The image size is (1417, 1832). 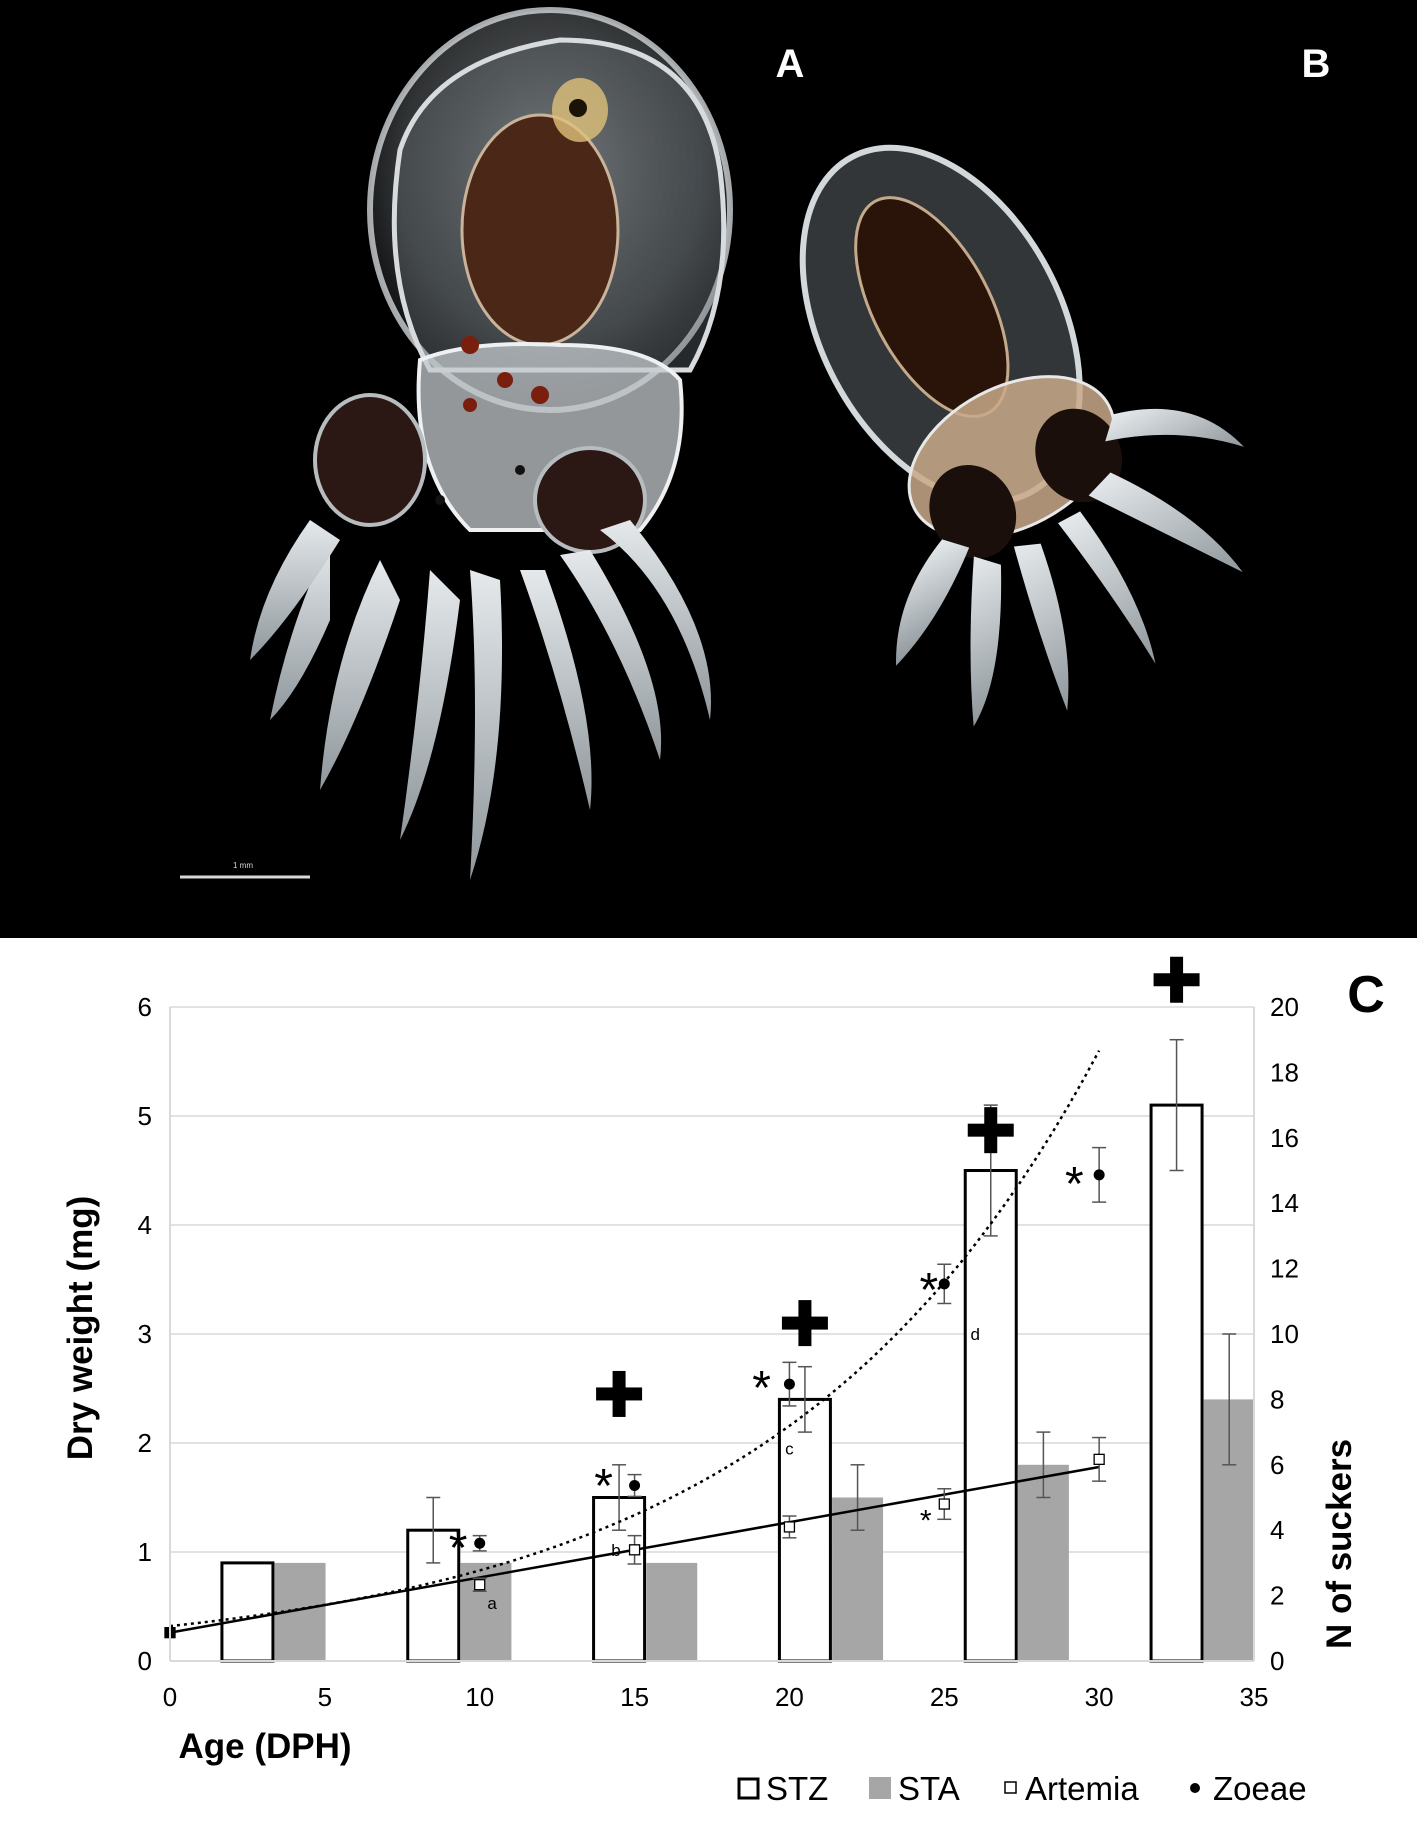 What do you see at coordinates (1316, 64) in the screenshot?
I see `photo-label-b: B` at bounding box center [1316, 64].